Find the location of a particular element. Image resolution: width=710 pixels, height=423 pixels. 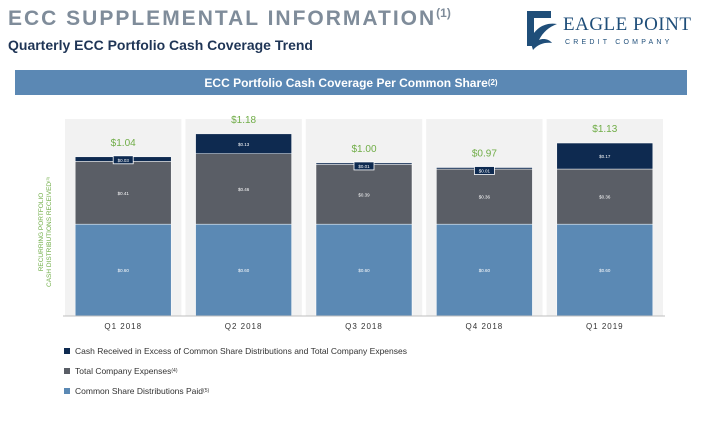

y-axis-label-footnote: (3) is located at coordinates (47, 179).